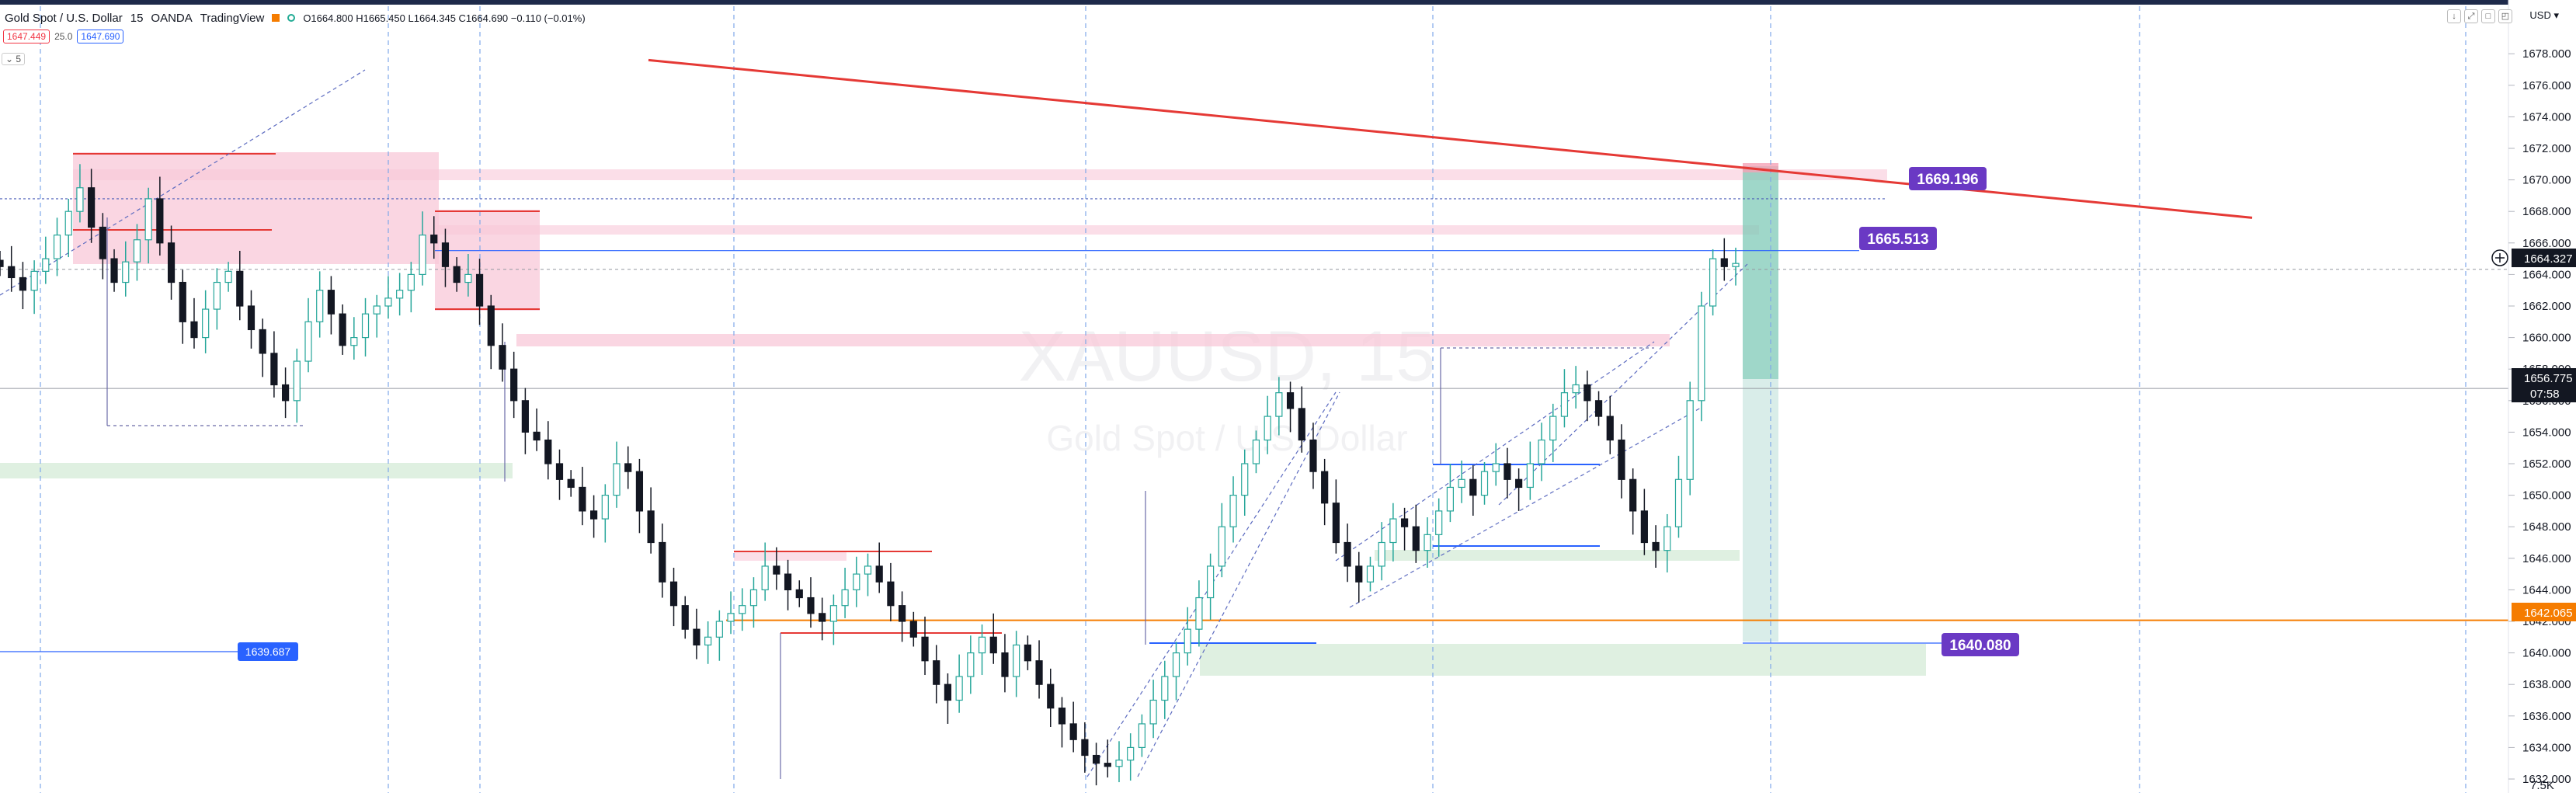 This screenshot has width=2576, height=793. Describe the element at coordinates (2546, 747) in the screenshot. I see `price-tick-label: 1634.000` at that location.